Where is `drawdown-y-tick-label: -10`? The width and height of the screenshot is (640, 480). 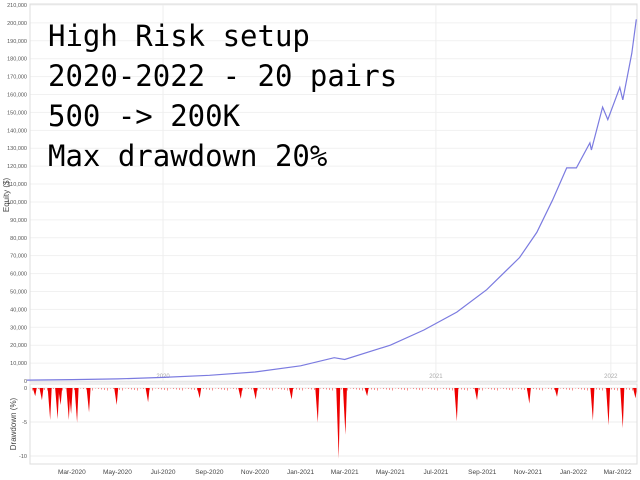 drawdown-y-tick-label: -10 is located at coordinates (23, 457).